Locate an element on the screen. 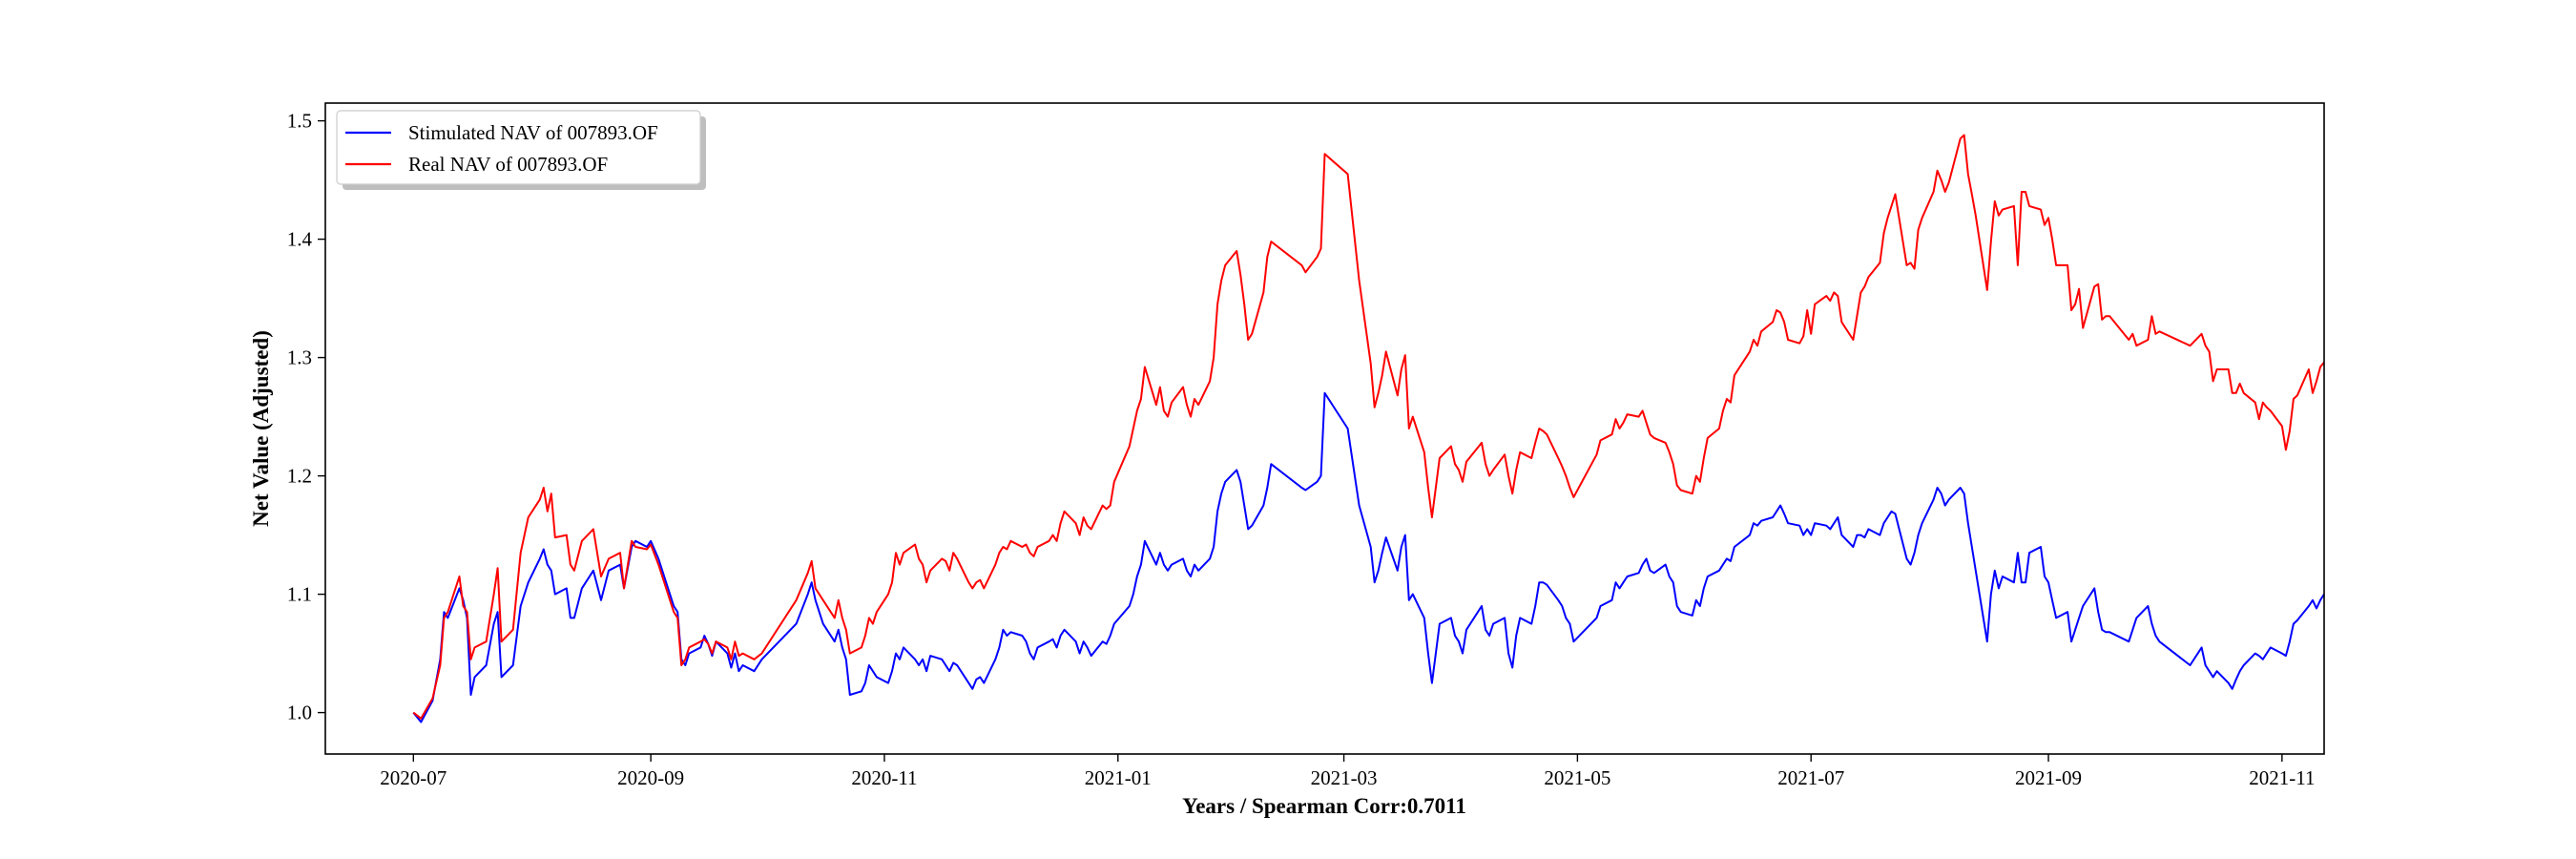 The image size is (2576, 859). x-tick-label: 2021-01 is located at coordinates (1118, 777).